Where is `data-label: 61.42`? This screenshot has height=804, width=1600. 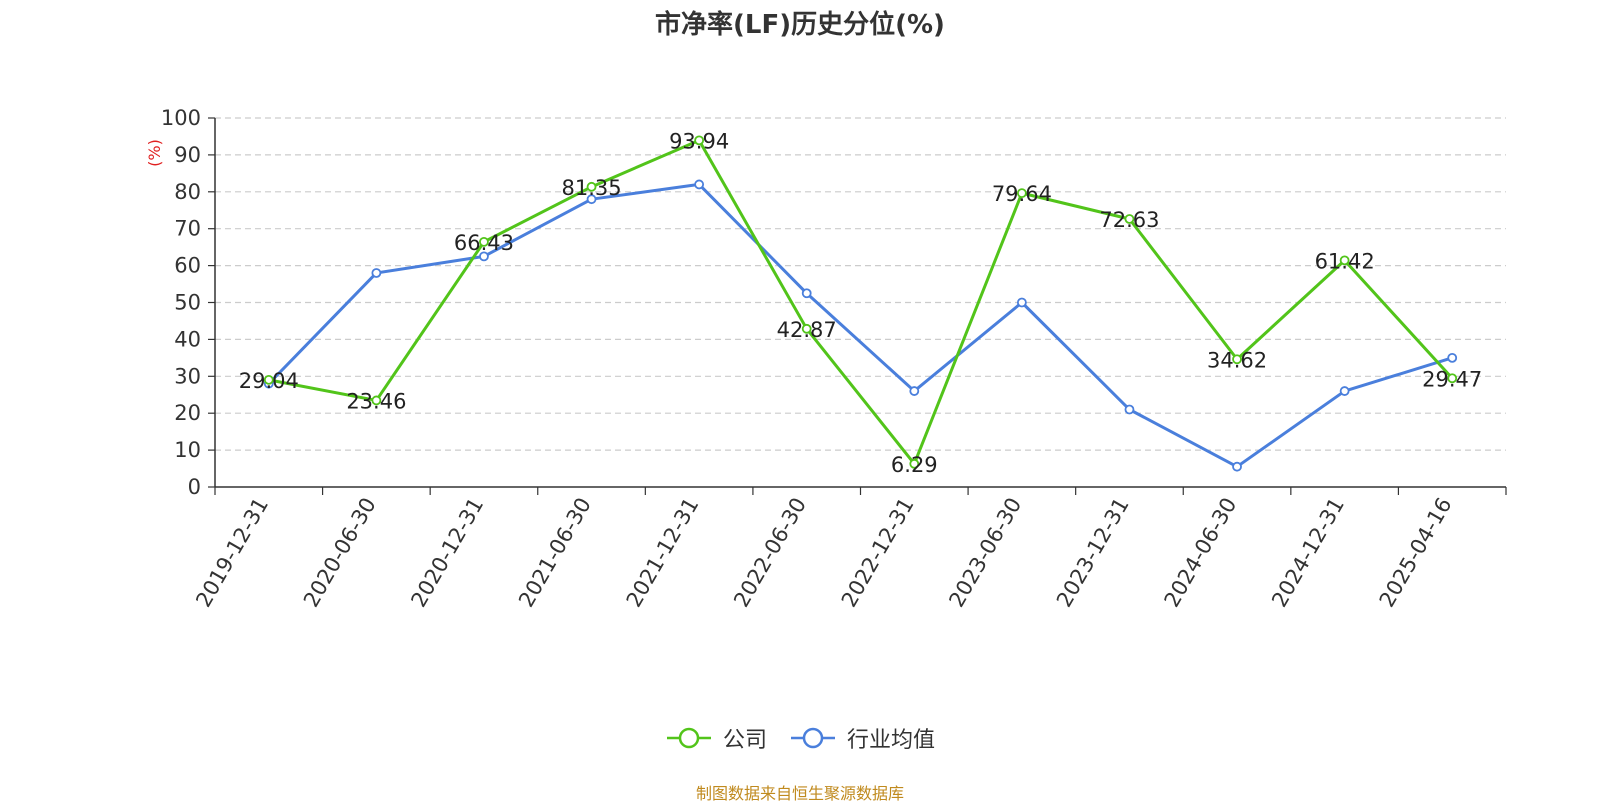 data-label: 61.42 is located at coordinates (1345, 261).